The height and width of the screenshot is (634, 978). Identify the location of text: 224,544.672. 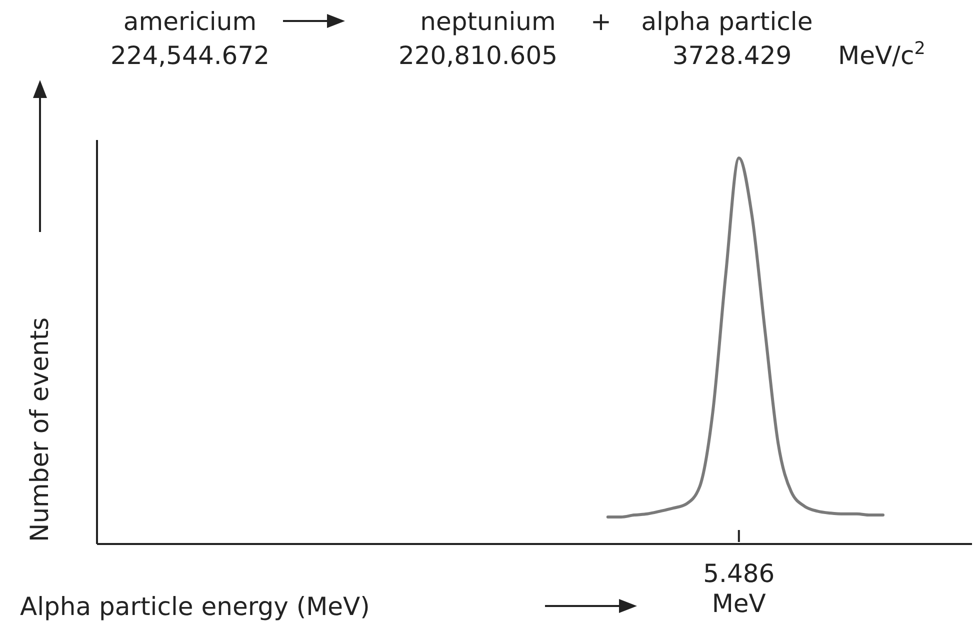
(190, 55).